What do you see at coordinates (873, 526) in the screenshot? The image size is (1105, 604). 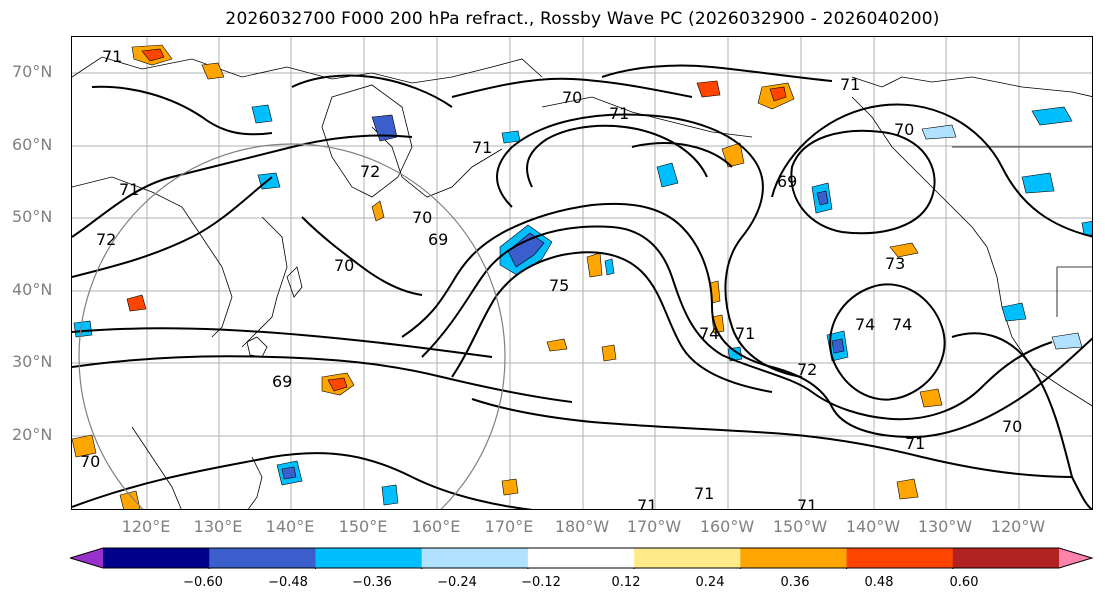 I see `longitude-label: 140°W` at bounding box center [873, 526].